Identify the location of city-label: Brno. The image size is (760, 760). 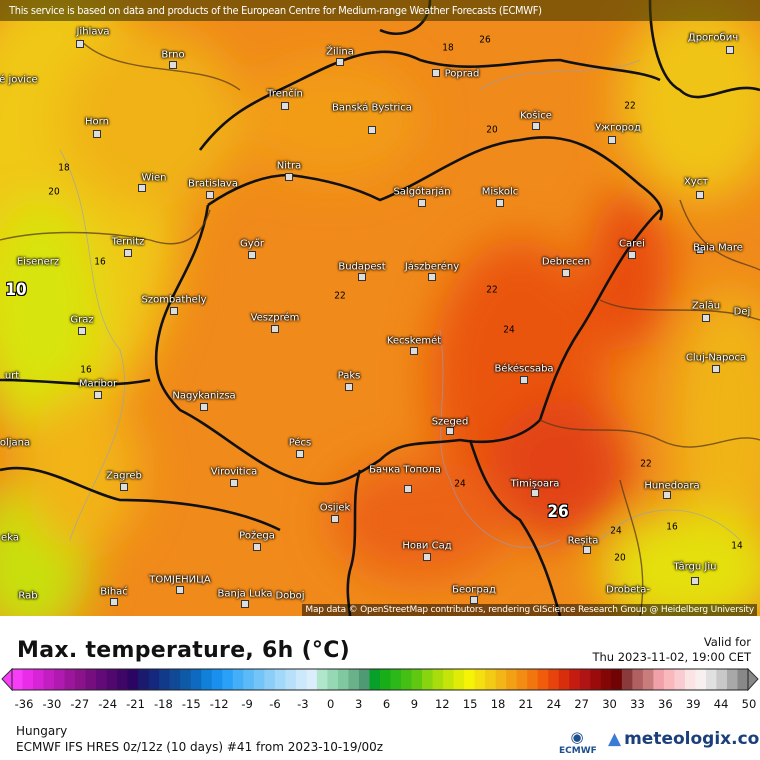
(173, 55).